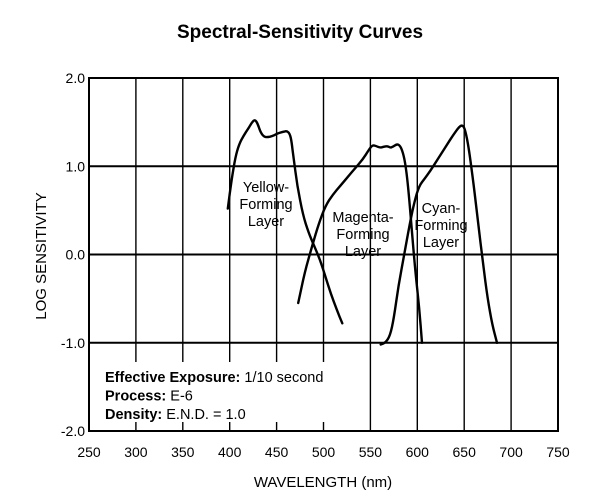  I want to click on chart-title: Spectral-Sensitivity Curves, so click(300, 32).